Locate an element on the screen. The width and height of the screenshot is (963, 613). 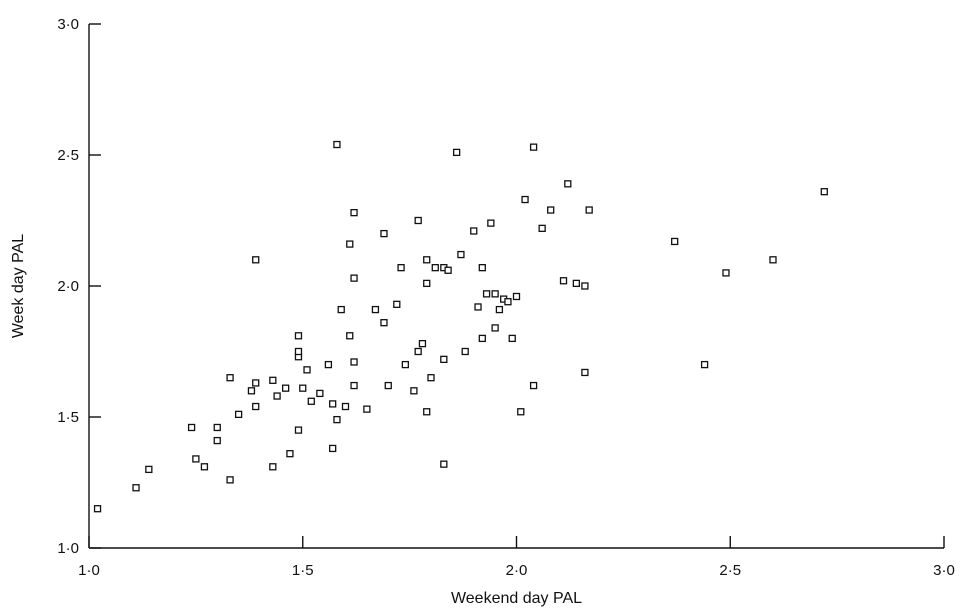
x-axis-title: Weekend day PAL is located at coordinates (516, 598).